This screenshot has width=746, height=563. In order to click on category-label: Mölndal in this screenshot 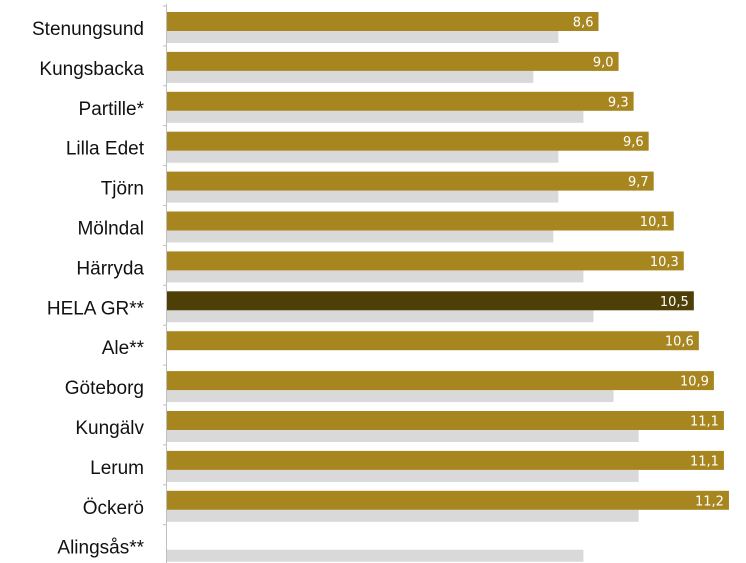, I will do `click(110, 229)`.